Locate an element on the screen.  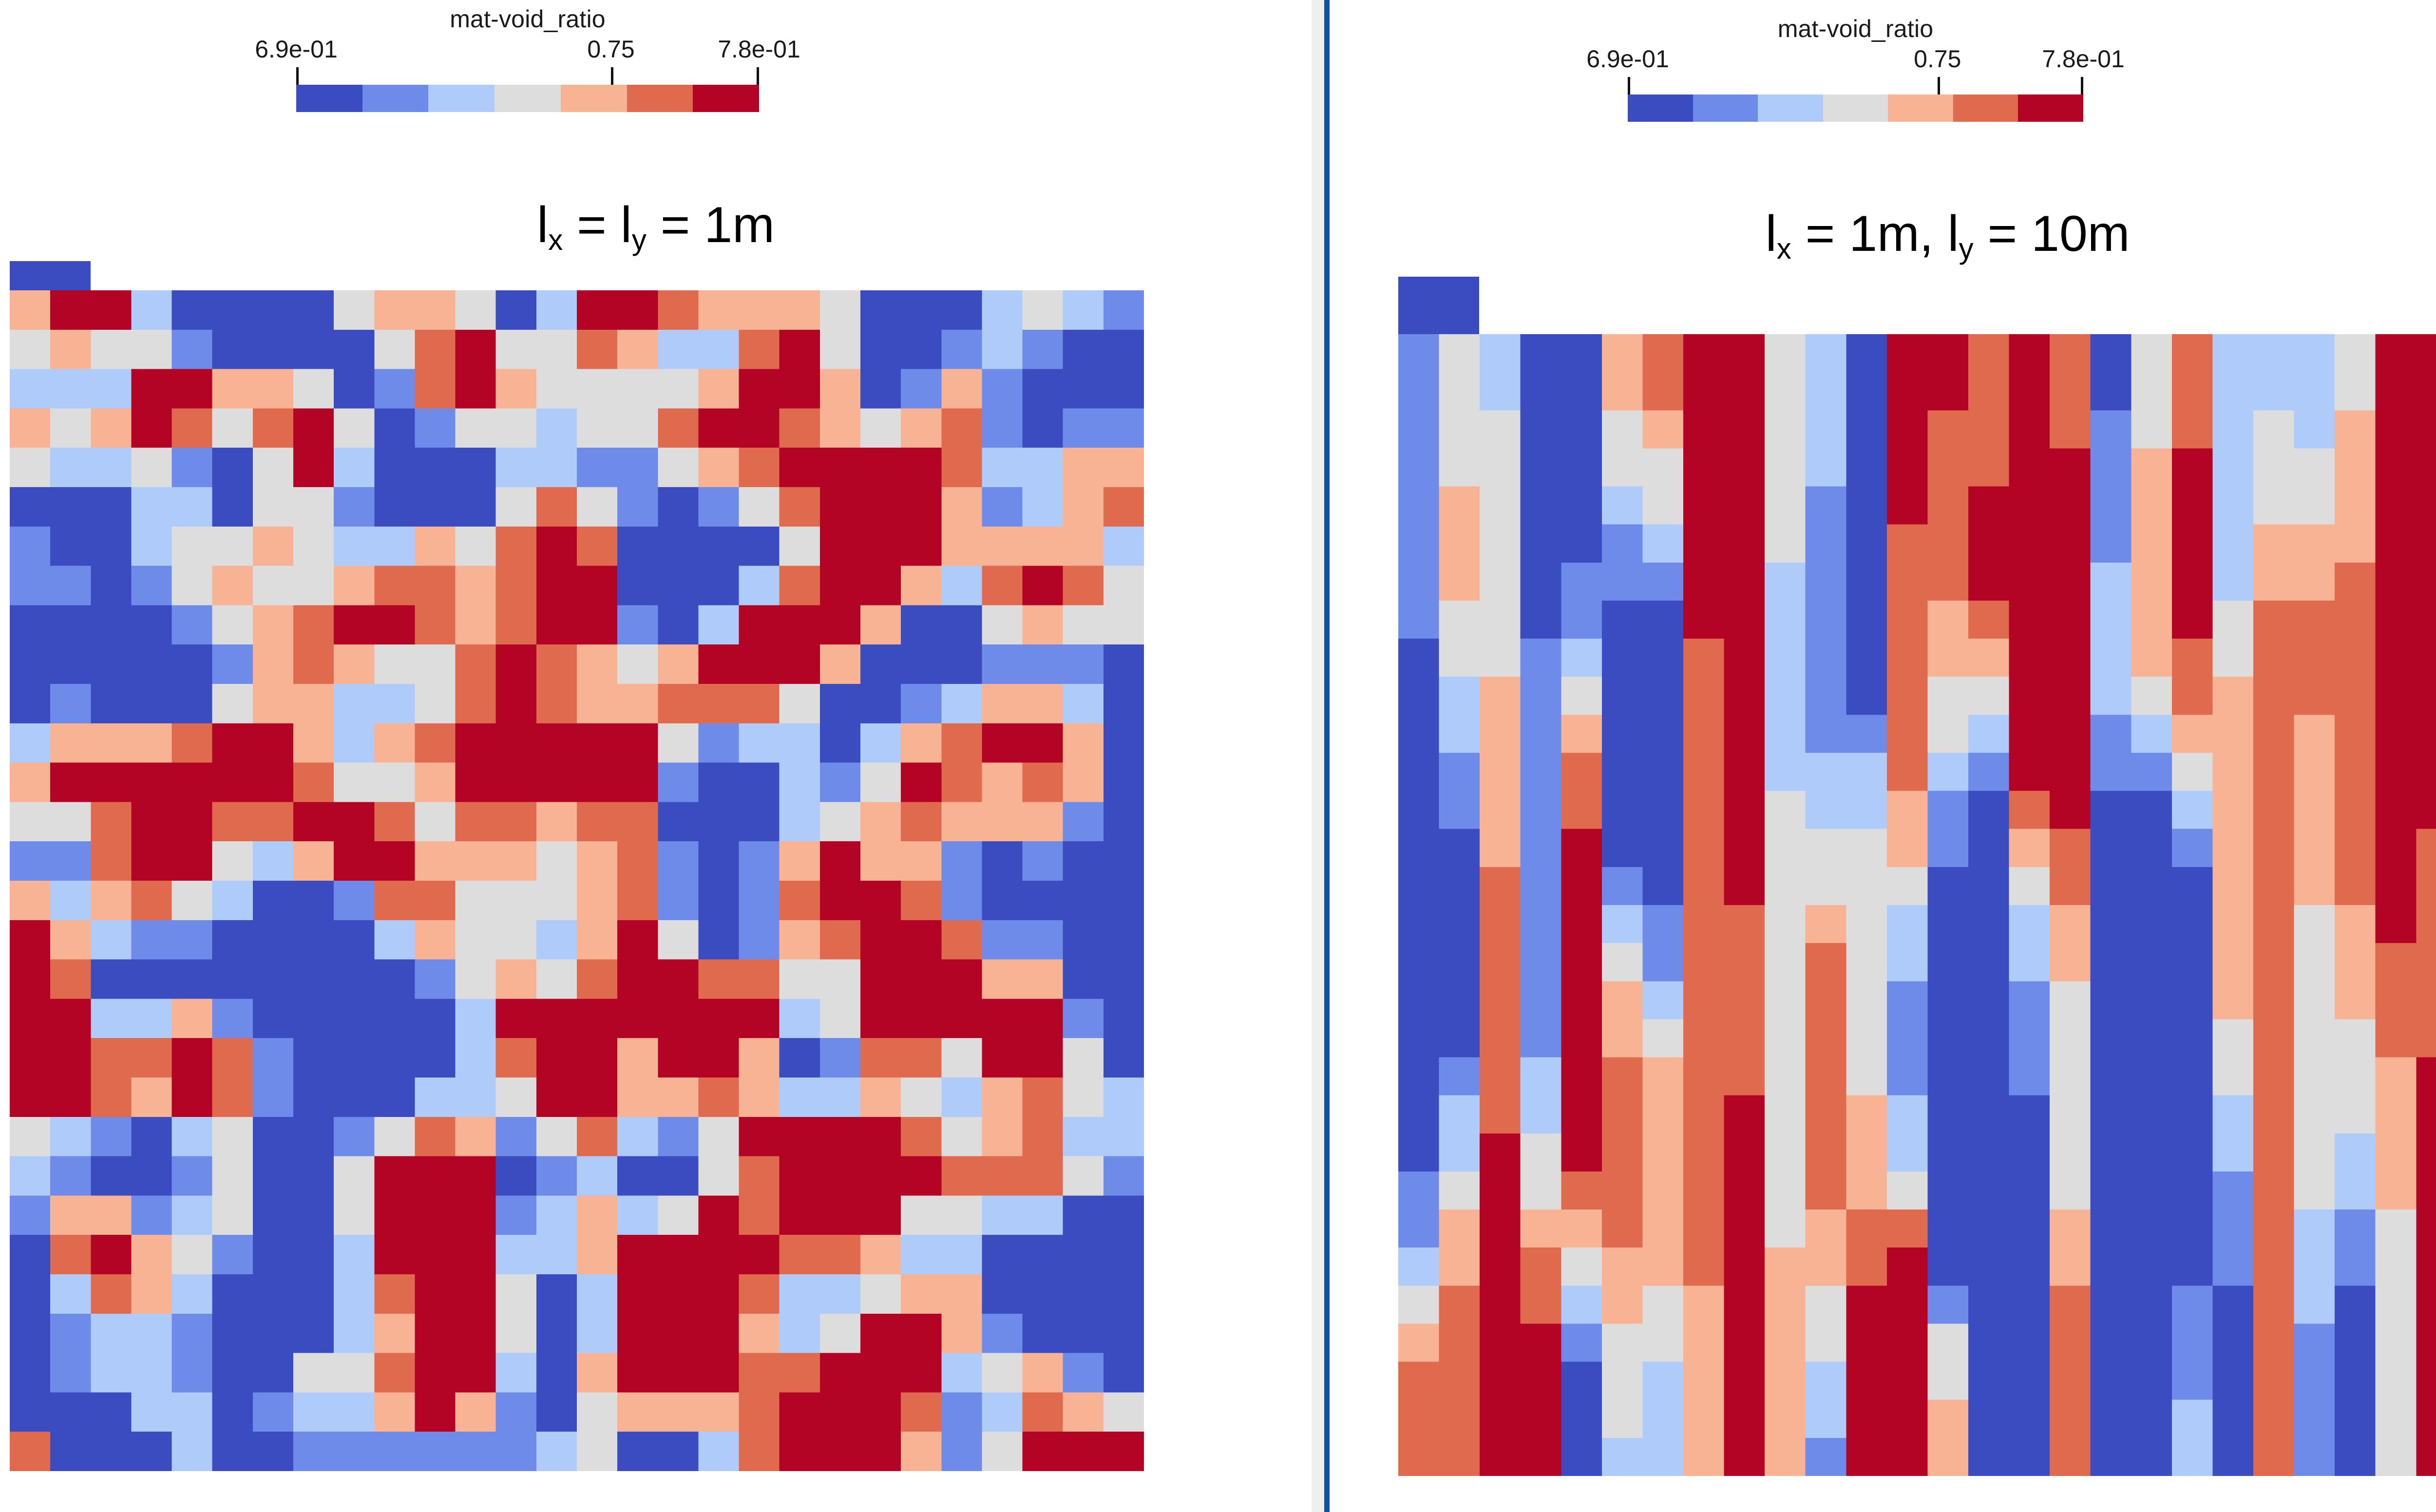
panel-title-right: lx = 1m, ly = 10m is located at coordinates (1882, 235).